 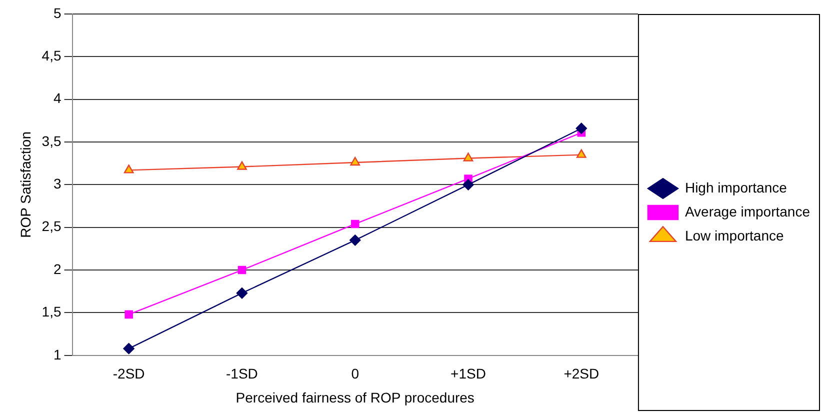 I want to click on x-tick-label: -2SD, so click(x=128, y=374).